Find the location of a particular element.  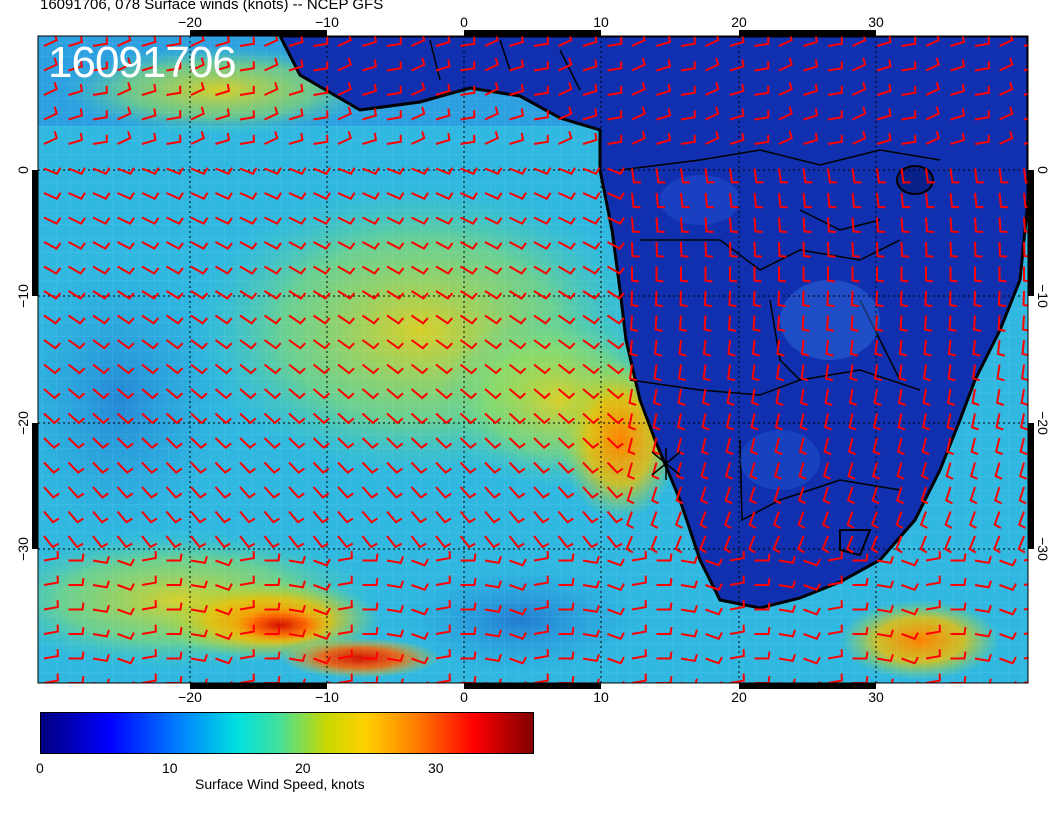

tick-label: 20 is located at coordinates (739, 697).